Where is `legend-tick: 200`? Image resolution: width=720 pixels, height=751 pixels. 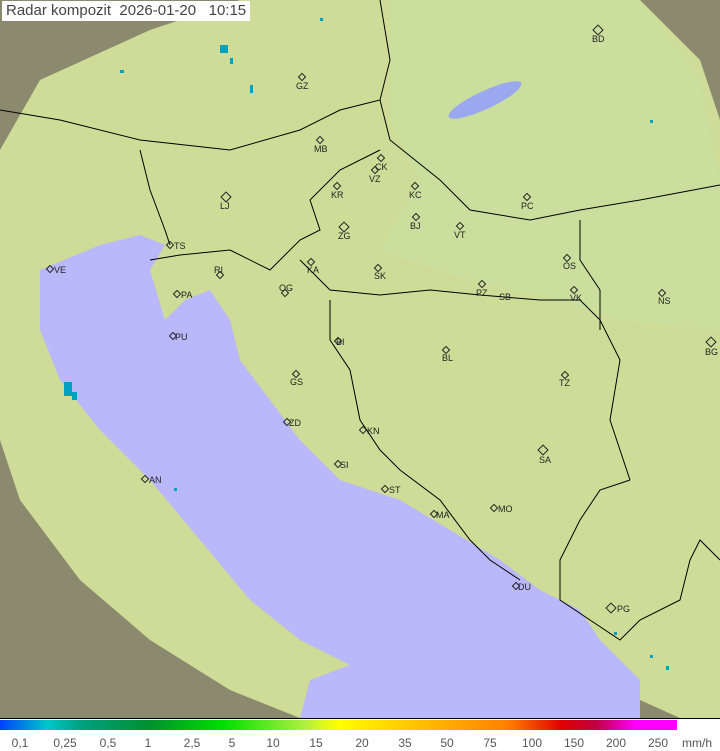
legend-tick: 200 is located at coordinates (616, 743).